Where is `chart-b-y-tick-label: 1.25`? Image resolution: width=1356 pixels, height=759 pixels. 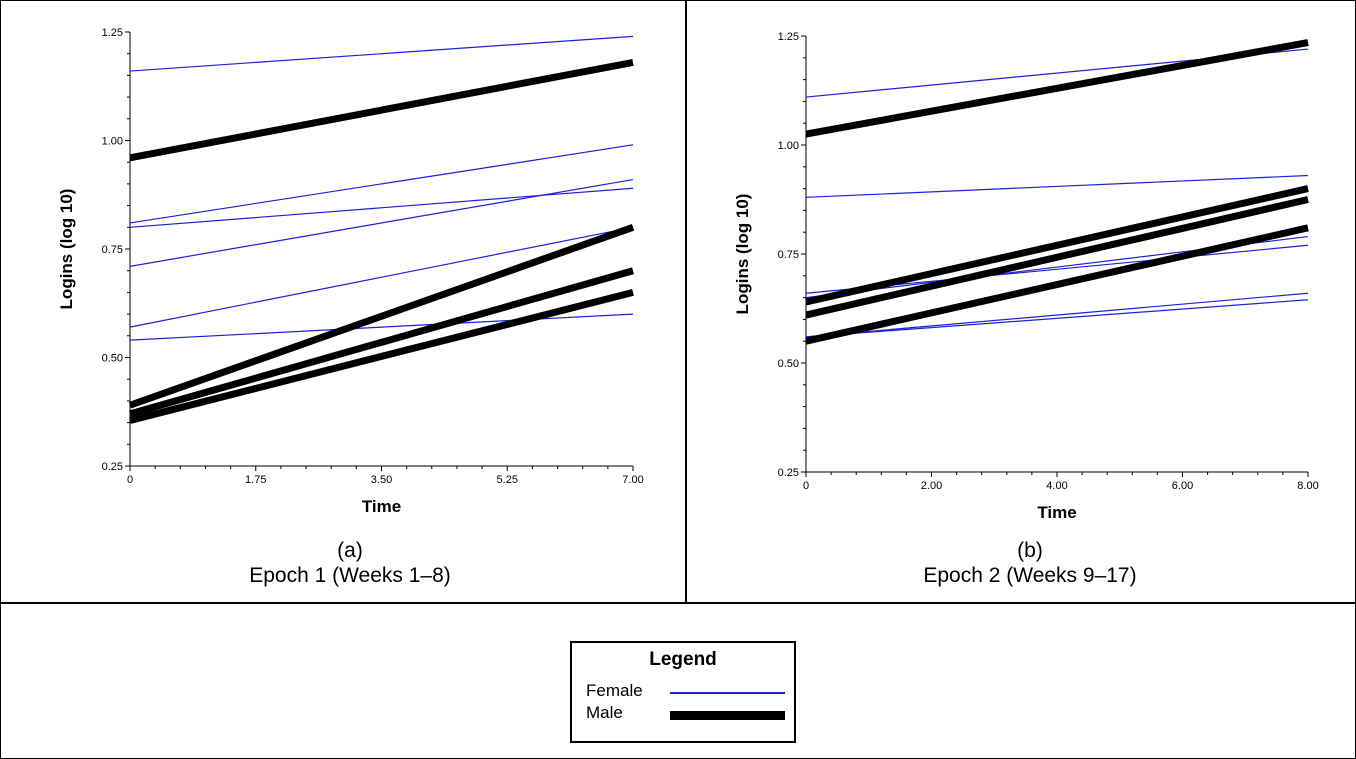
chart-b-y-tick-label: 1.25 is located at coordinates (788, 37).